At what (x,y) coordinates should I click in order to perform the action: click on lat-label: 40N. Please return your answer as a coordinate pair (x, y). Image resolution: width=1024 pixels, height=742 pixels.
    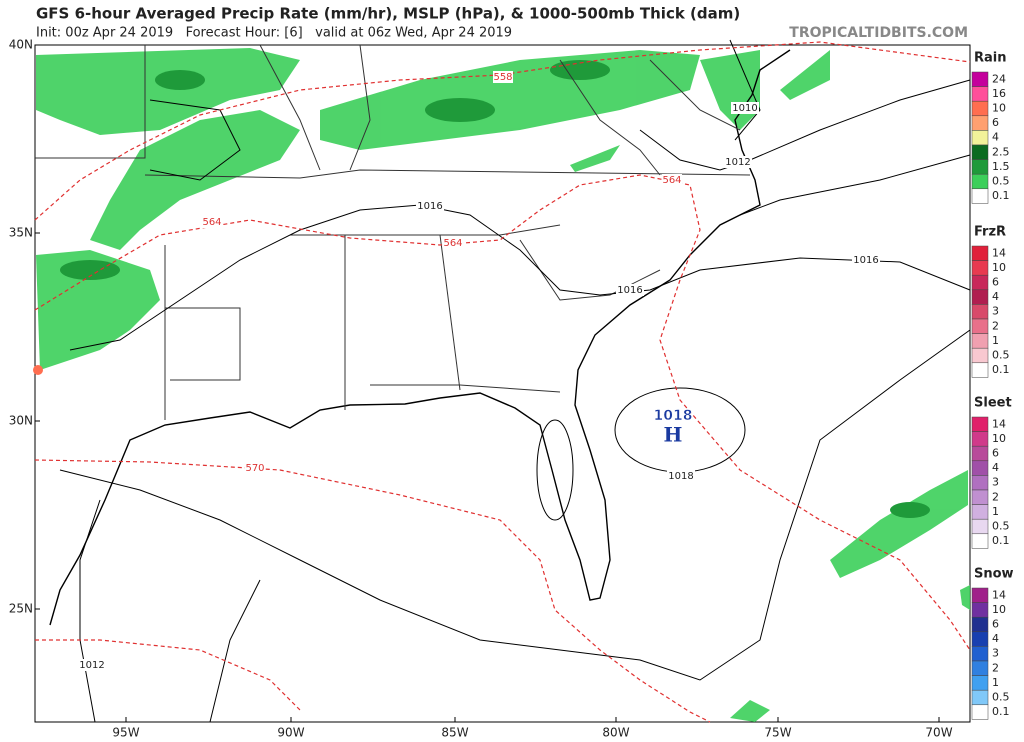
    Looking at the image, I should click on (21, 45).